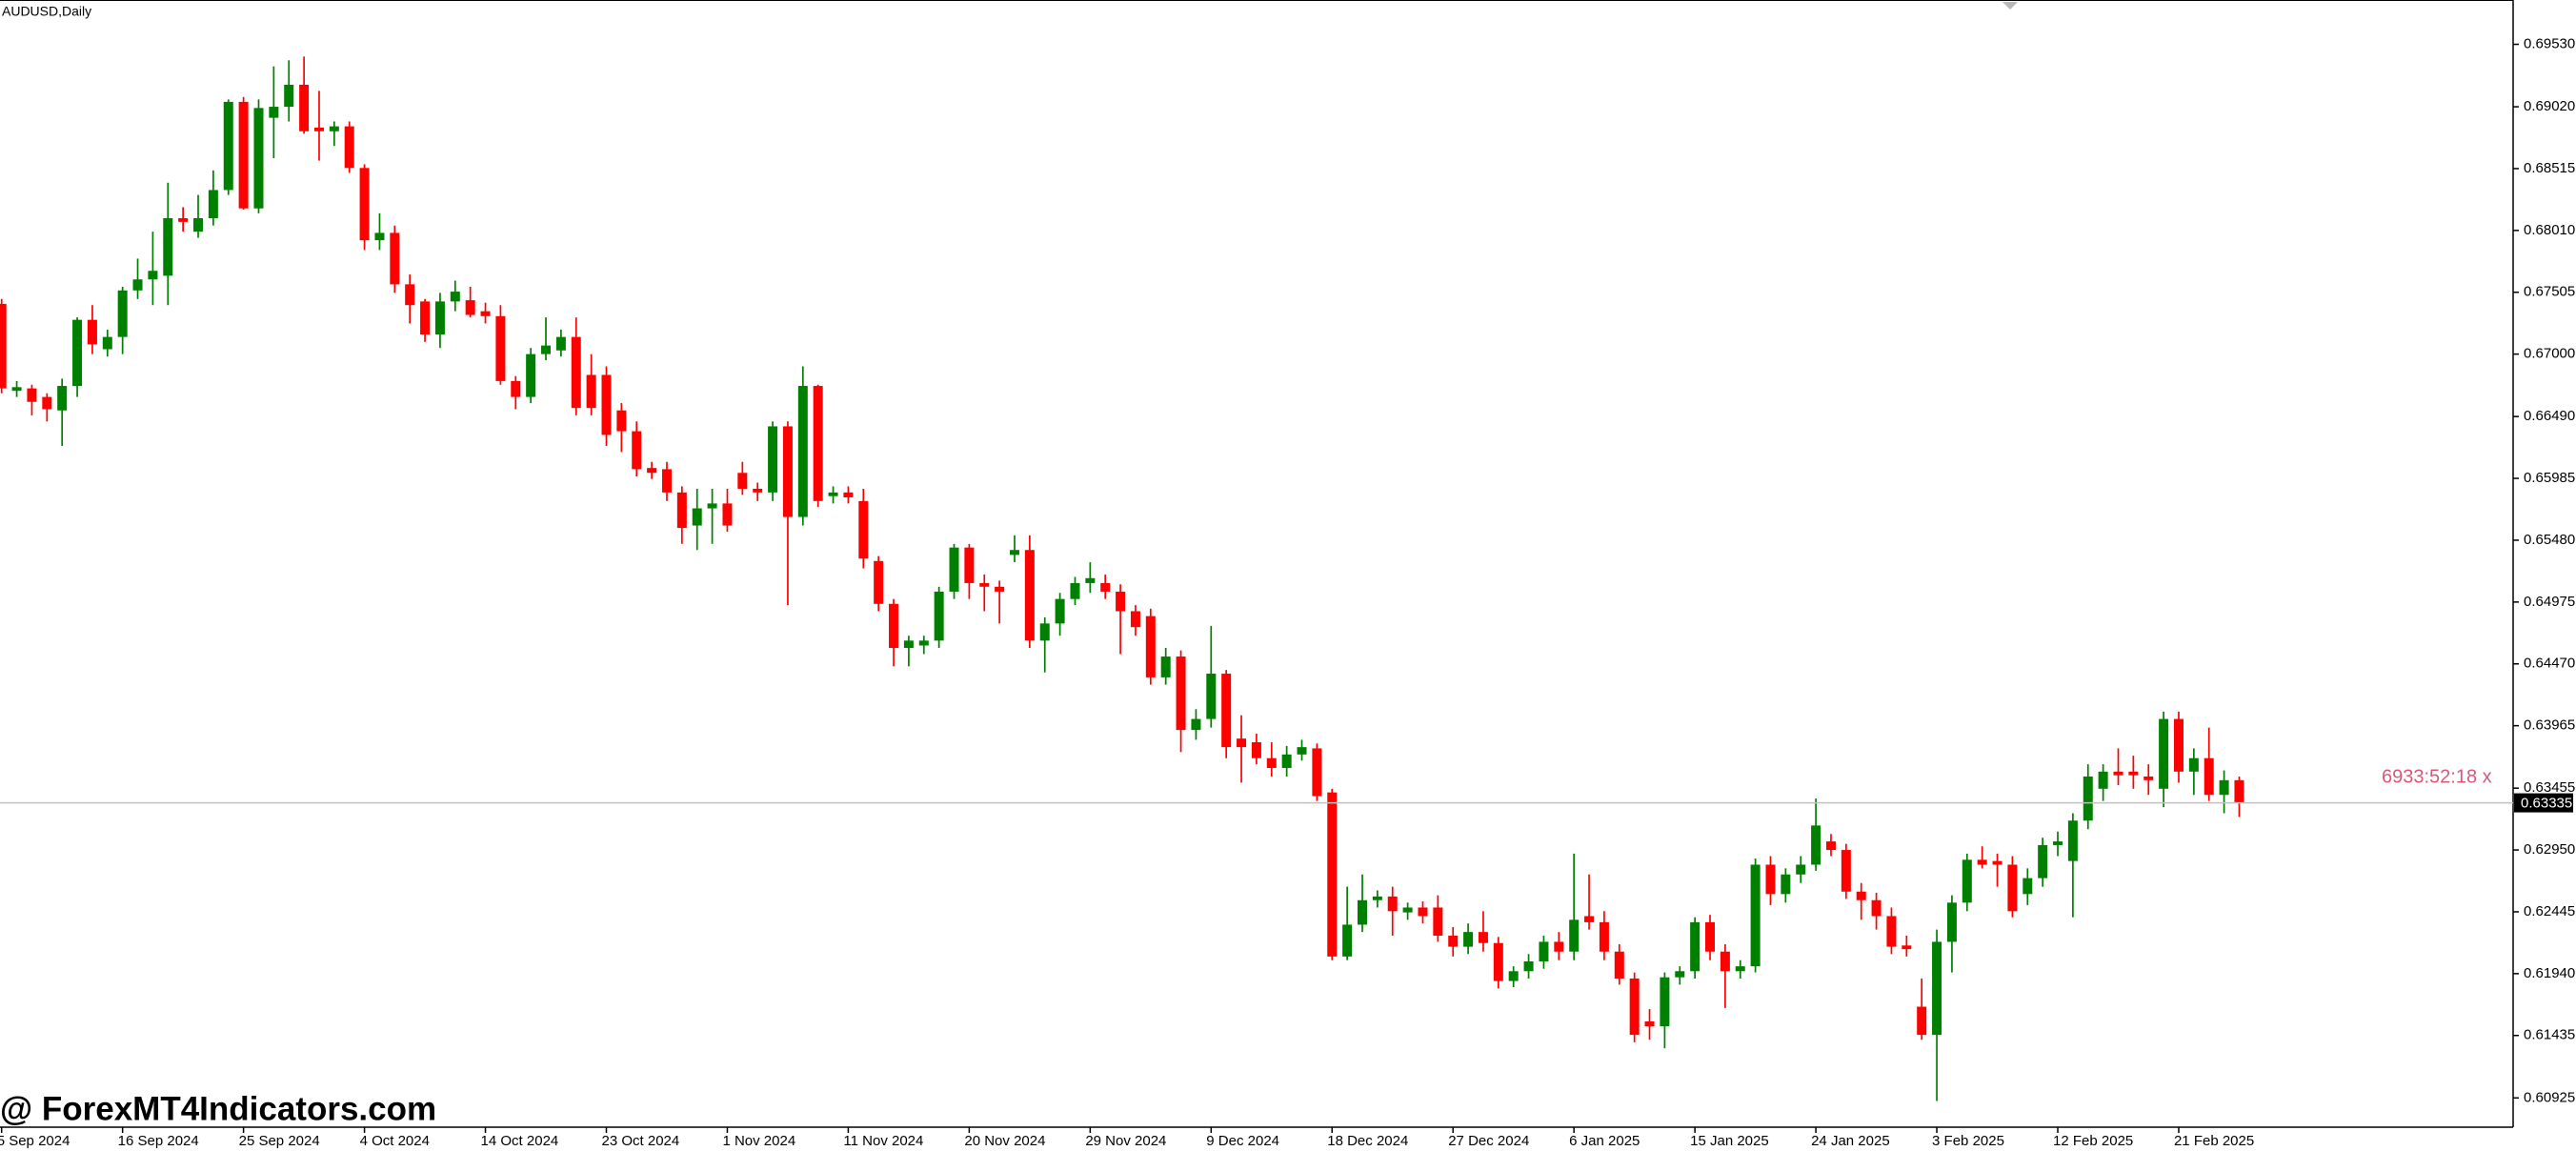  I want to click on x-tick-label: 23 Oct 2024, so click(641, 1141).